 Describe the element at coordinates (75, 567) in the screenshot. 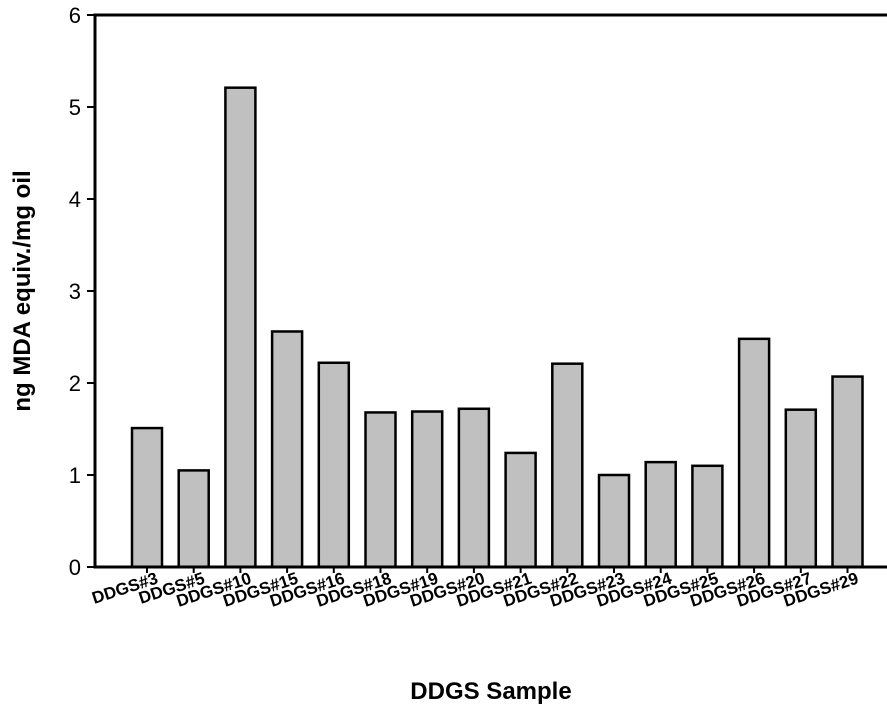

I see `y-tick-label: 0` at that location.